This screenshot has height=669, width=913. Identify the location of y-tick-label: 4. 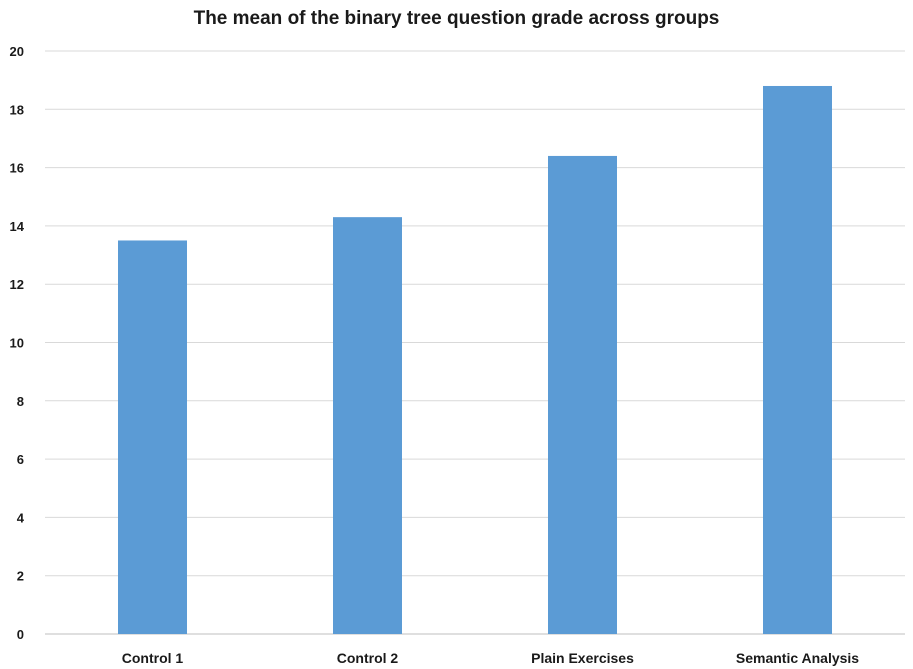
(21, 517).